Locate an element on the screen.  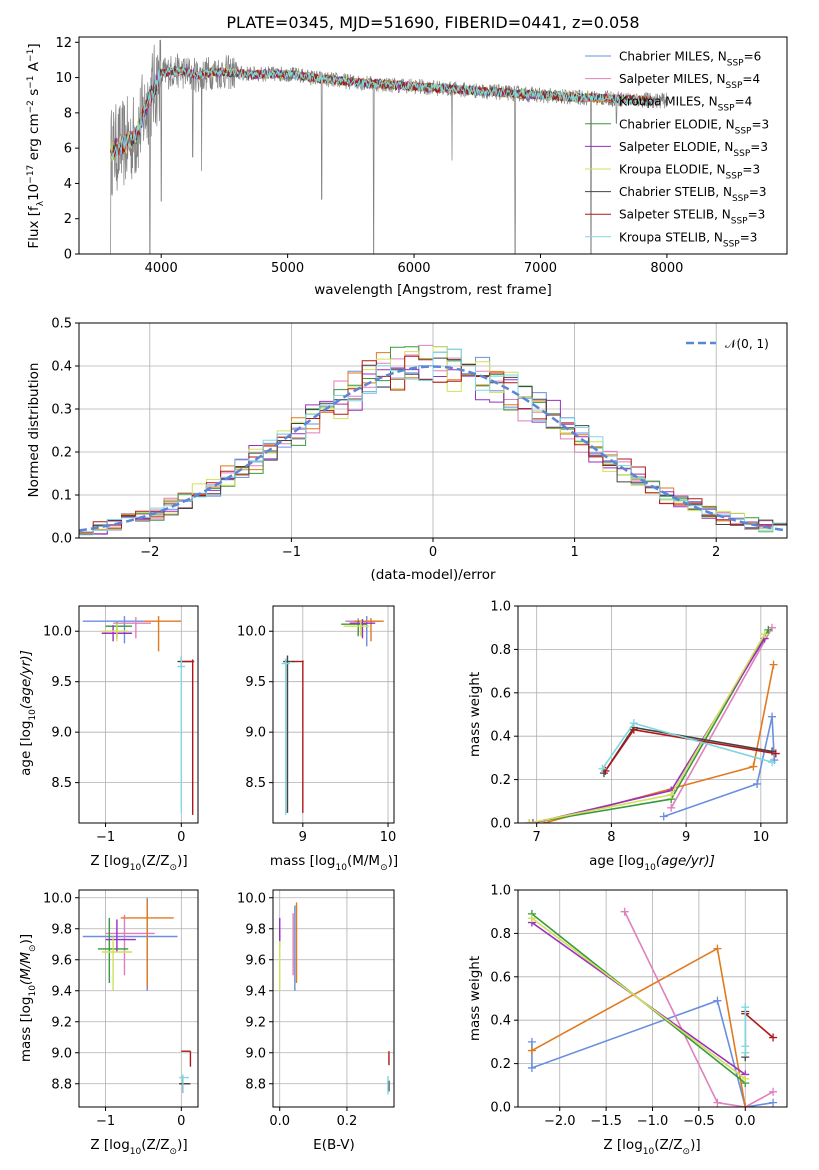
x-tick-label: 8000 is located at coordinates (666, 268).